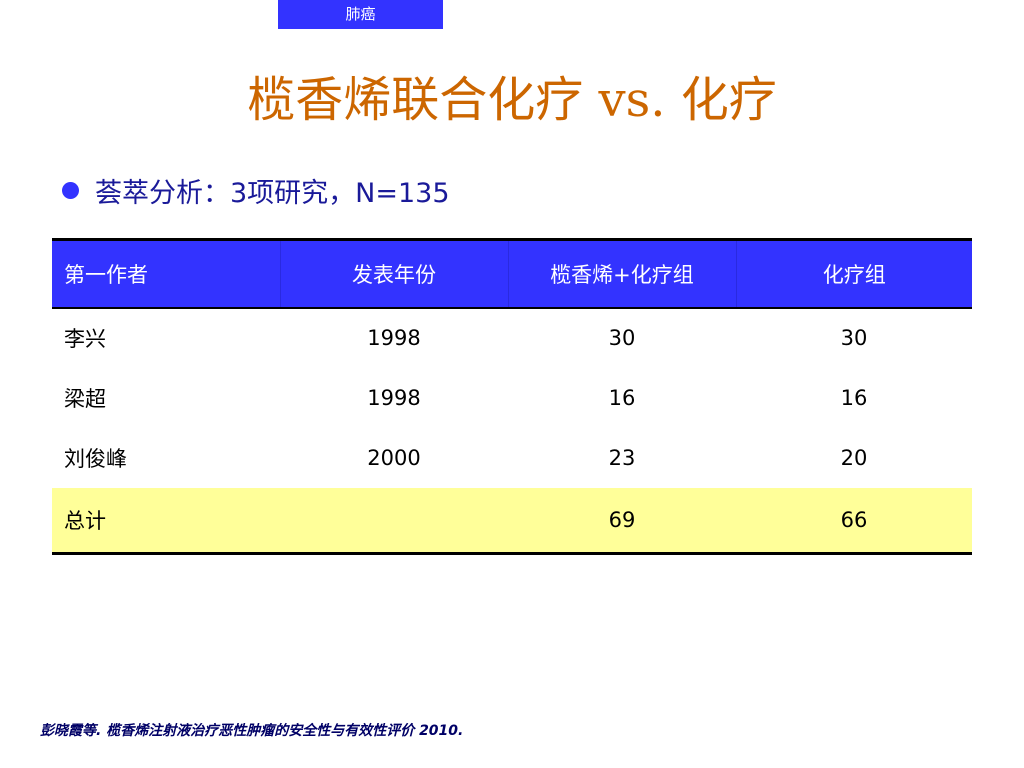 The width and height of the screenshot is (1024, 768). Describe the element at coordinates (360, 14) in the screenshot. I see `topic-tag: 肺癌` at that location.